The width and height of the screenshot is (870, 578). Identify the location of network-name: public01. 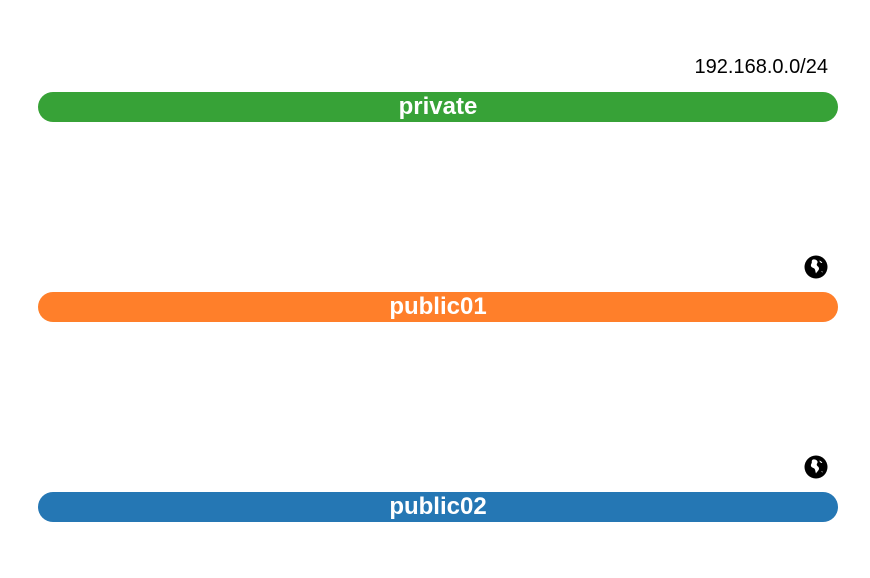
(438, 306).